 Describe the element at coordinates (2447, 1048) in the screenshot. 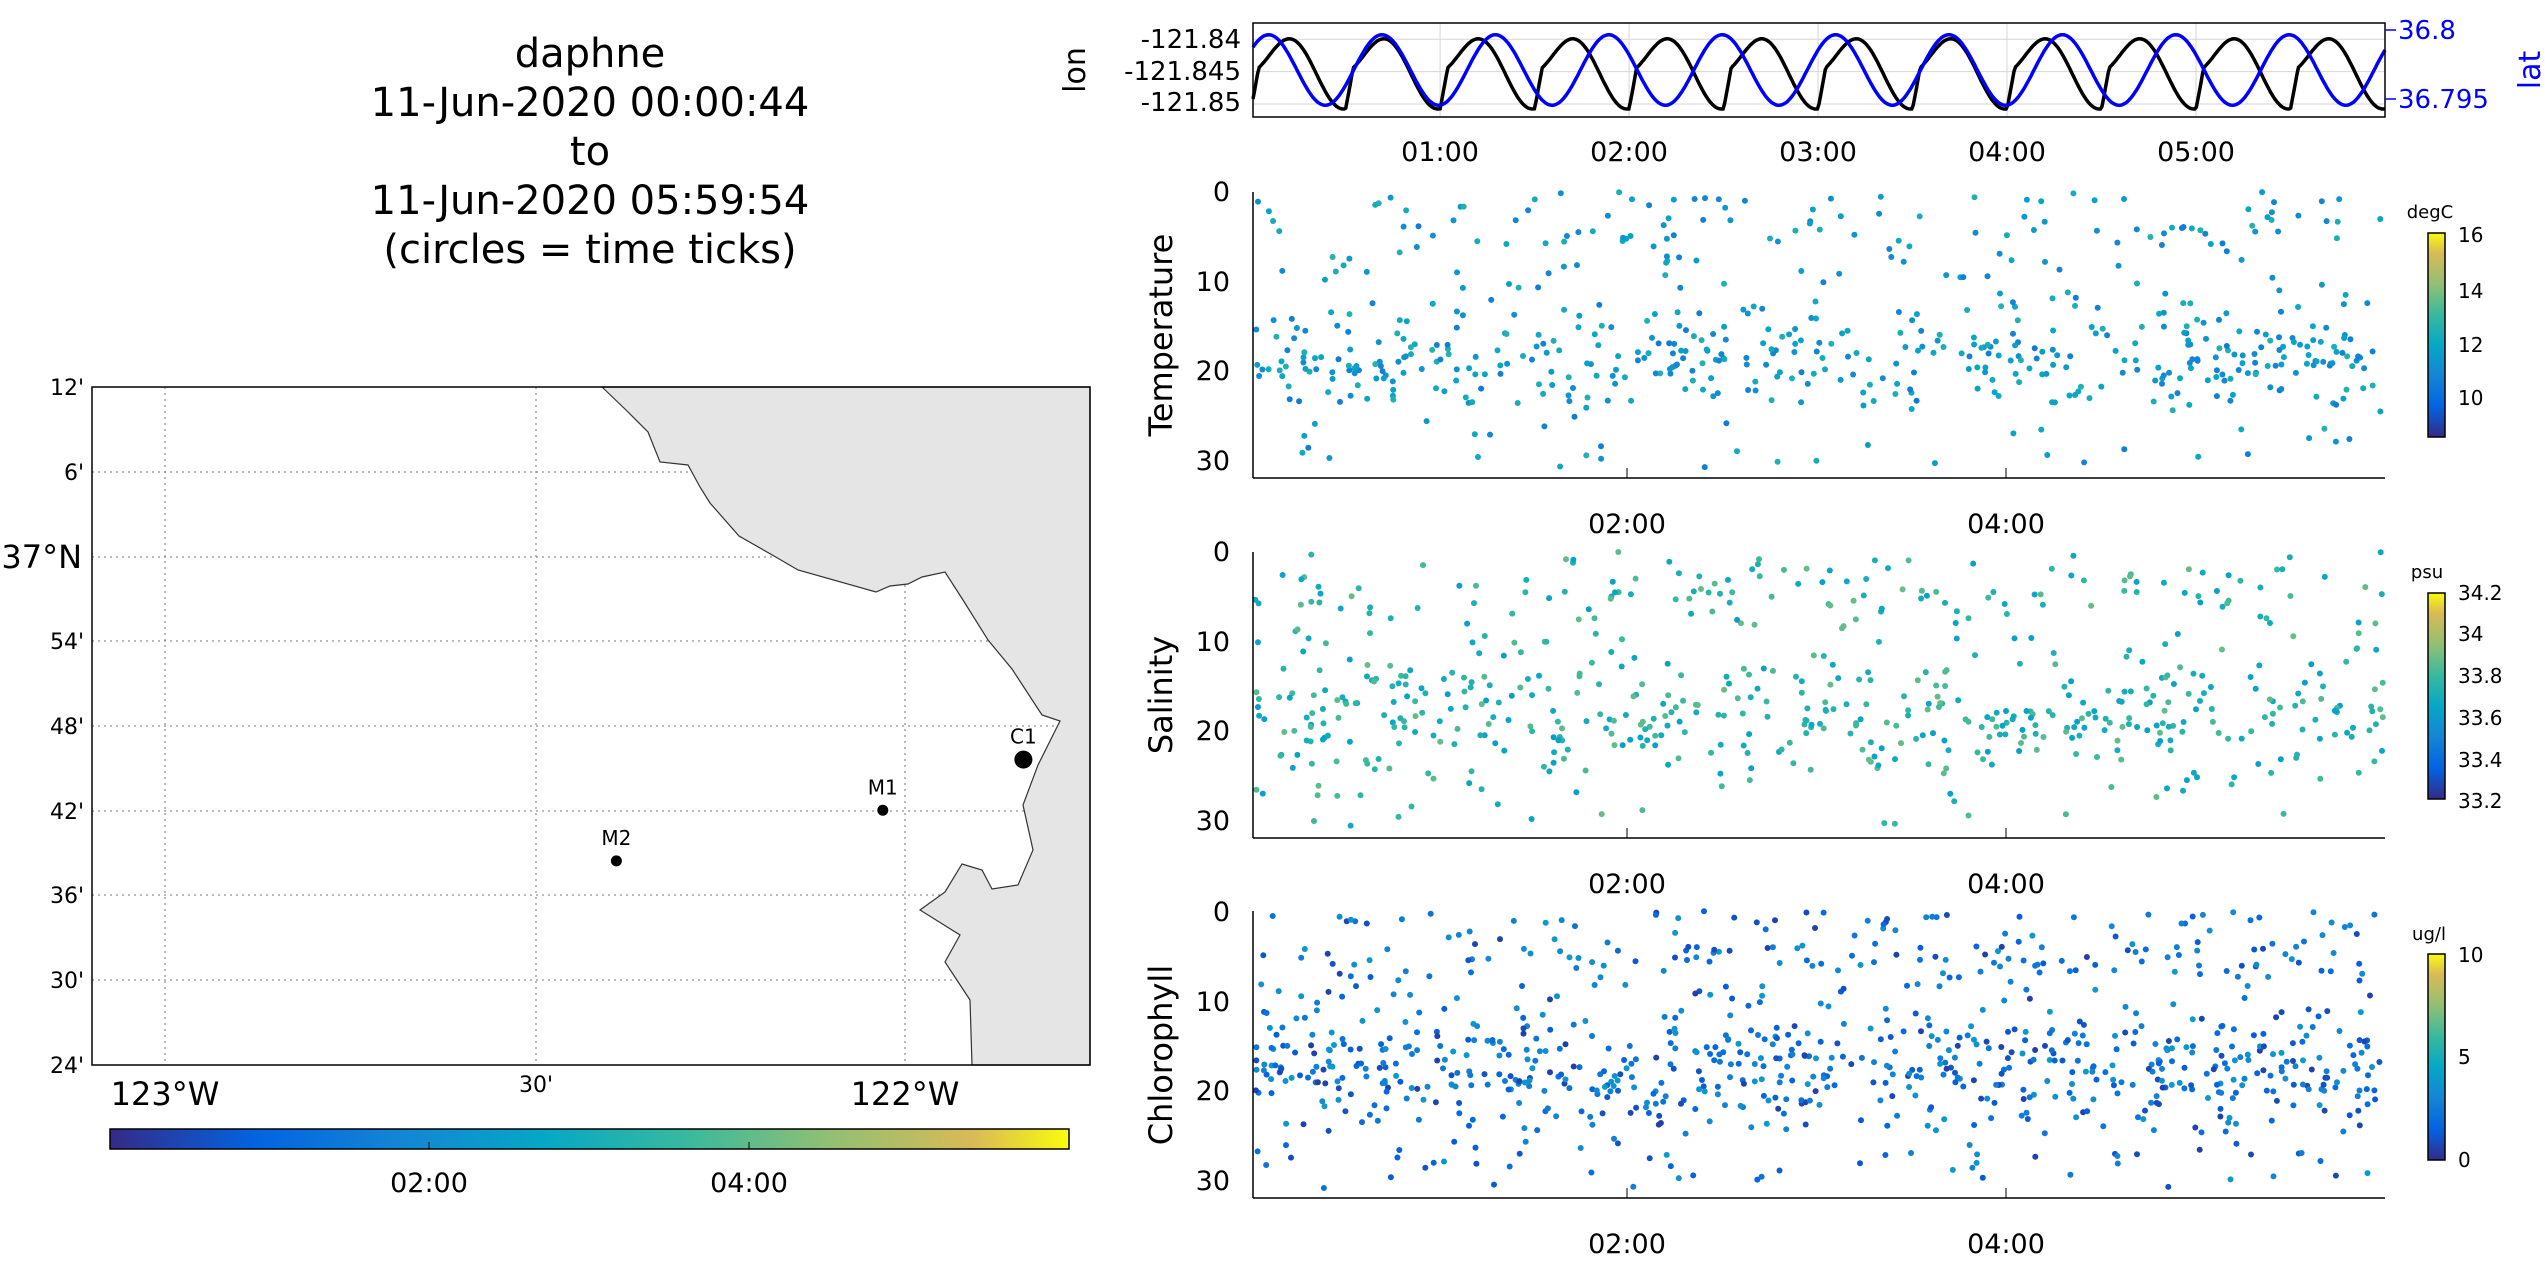

I see `chlorophyll-colorbar: ug/l 10 5 0` at that location.